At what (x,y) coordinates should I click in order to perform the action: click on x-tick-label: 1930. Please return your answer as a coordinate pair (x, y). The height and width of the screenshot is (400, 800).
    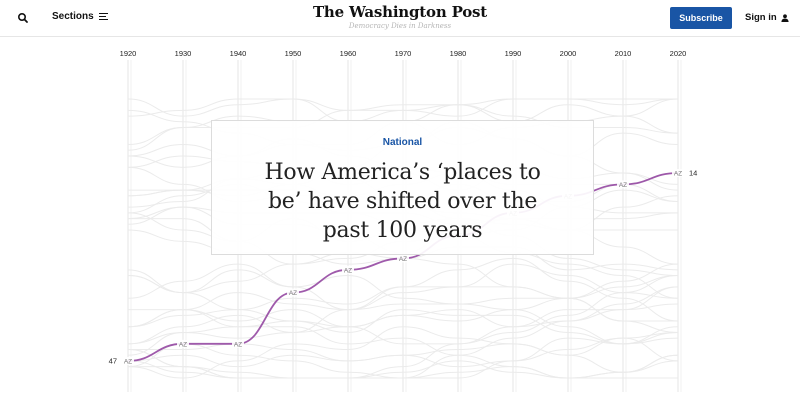
    Looking at the image, I should click on (183, 53).